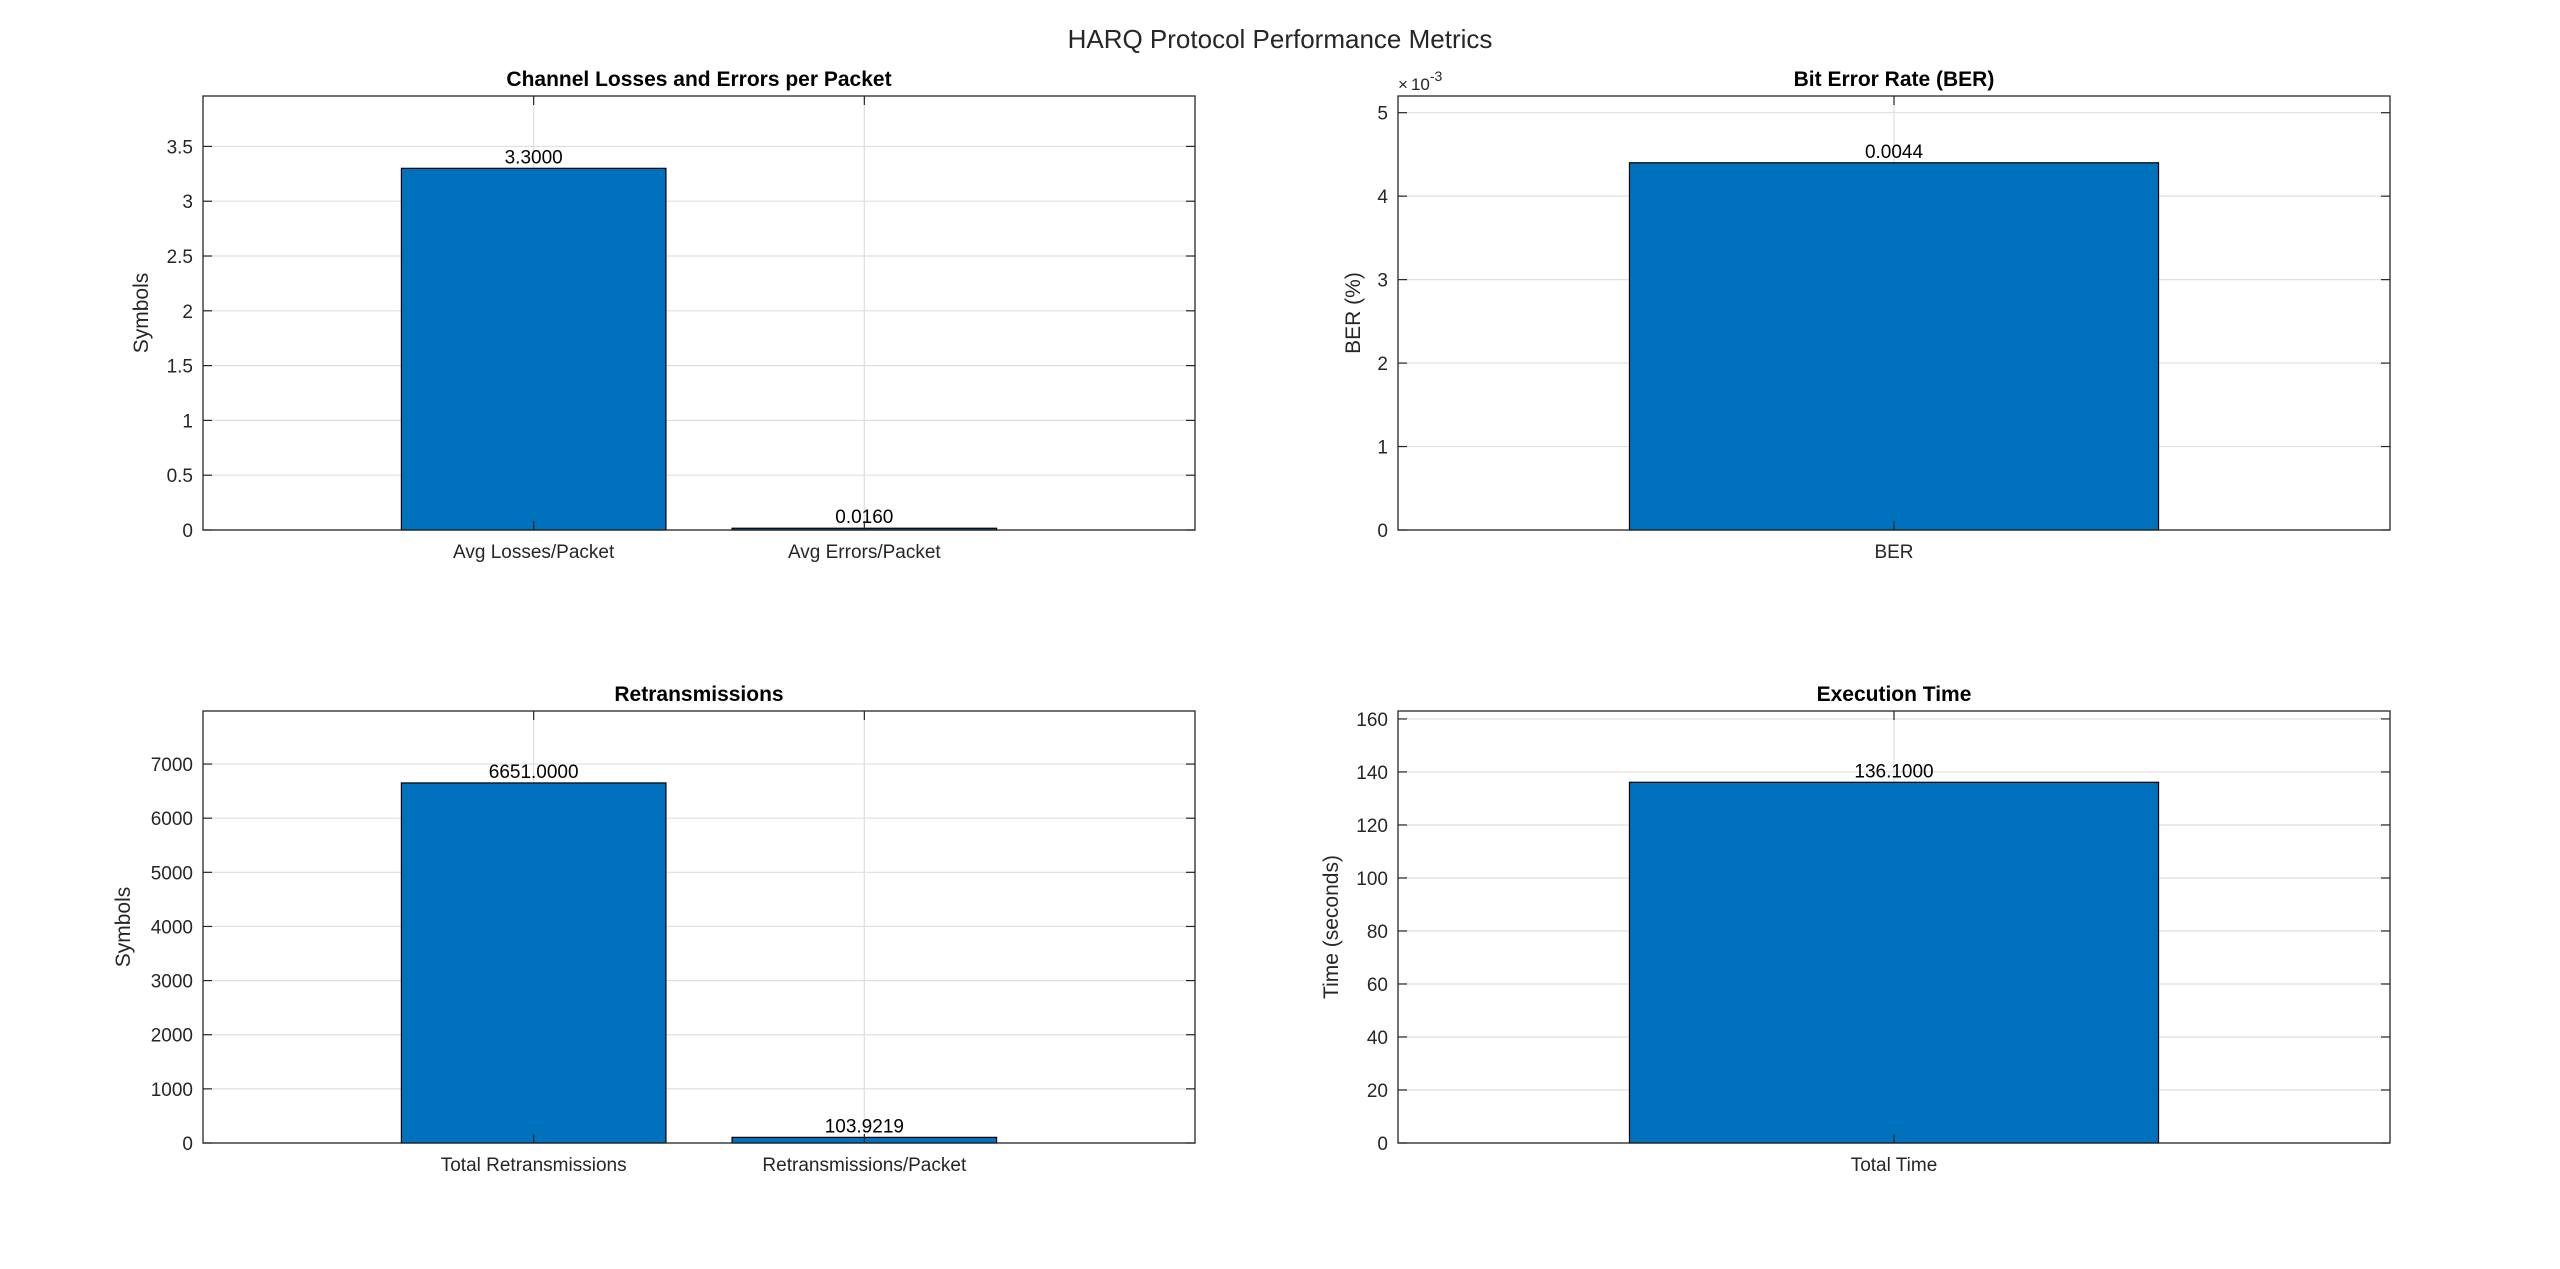  Describe the element at coordinates (172, 765) in the screenshot. I see `y-tick-label: 7000` at that location.